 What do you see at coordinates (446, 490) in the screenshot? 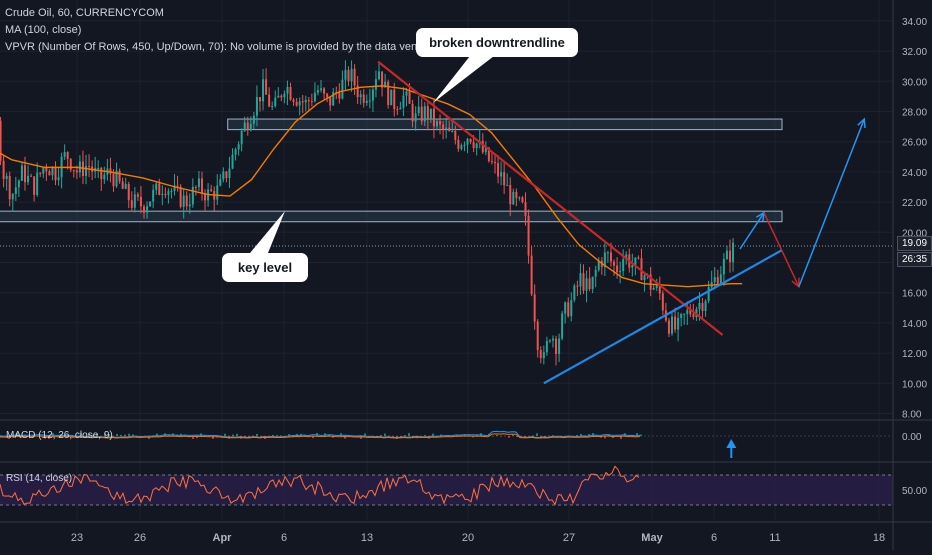
I see `rsi-band` at bounding box center [446, 490].